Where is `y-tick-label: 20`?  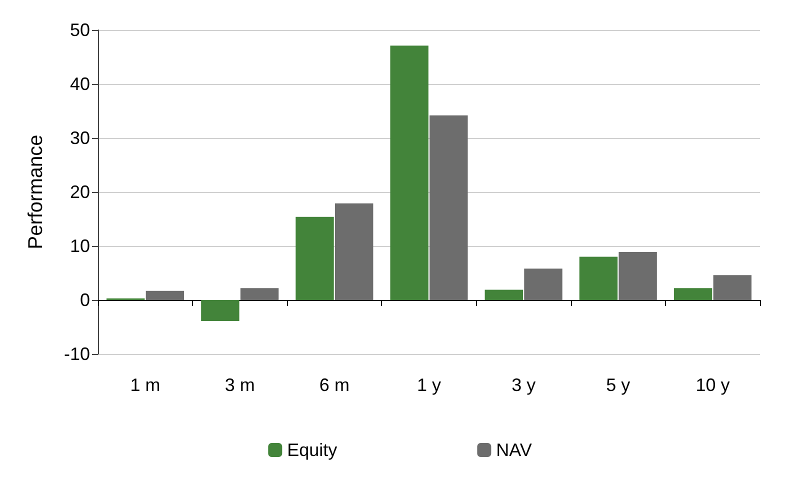
y-tick-label: 20 is located at coordinates (80, 192).